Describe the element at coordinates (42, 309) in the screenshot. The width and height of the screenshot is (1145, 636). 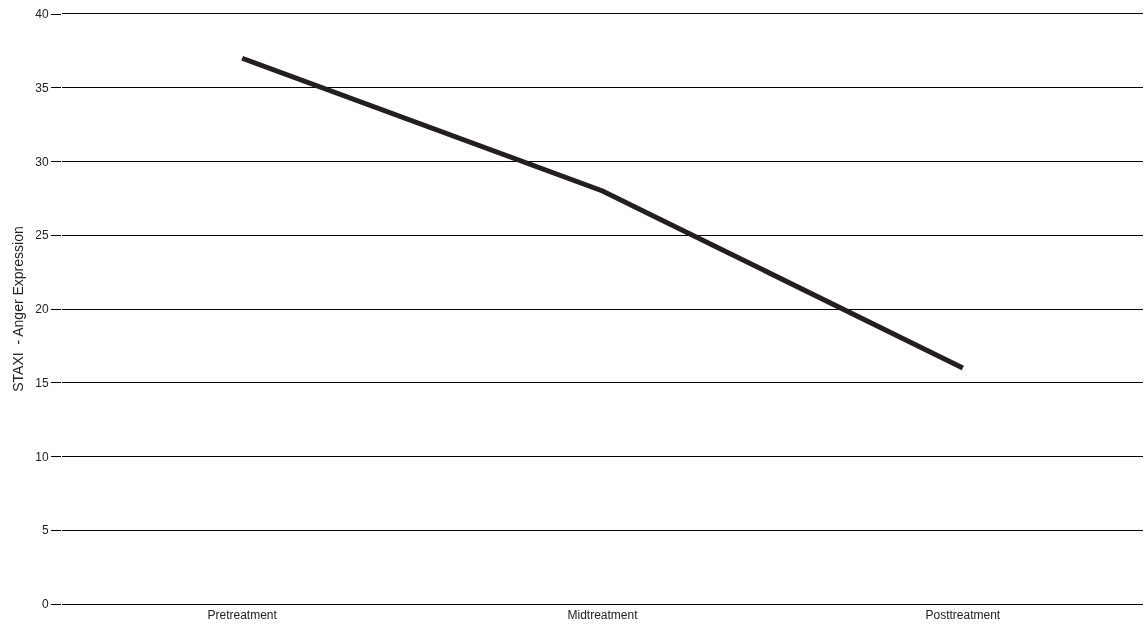
I see `y-tick-label: 20` at that location.